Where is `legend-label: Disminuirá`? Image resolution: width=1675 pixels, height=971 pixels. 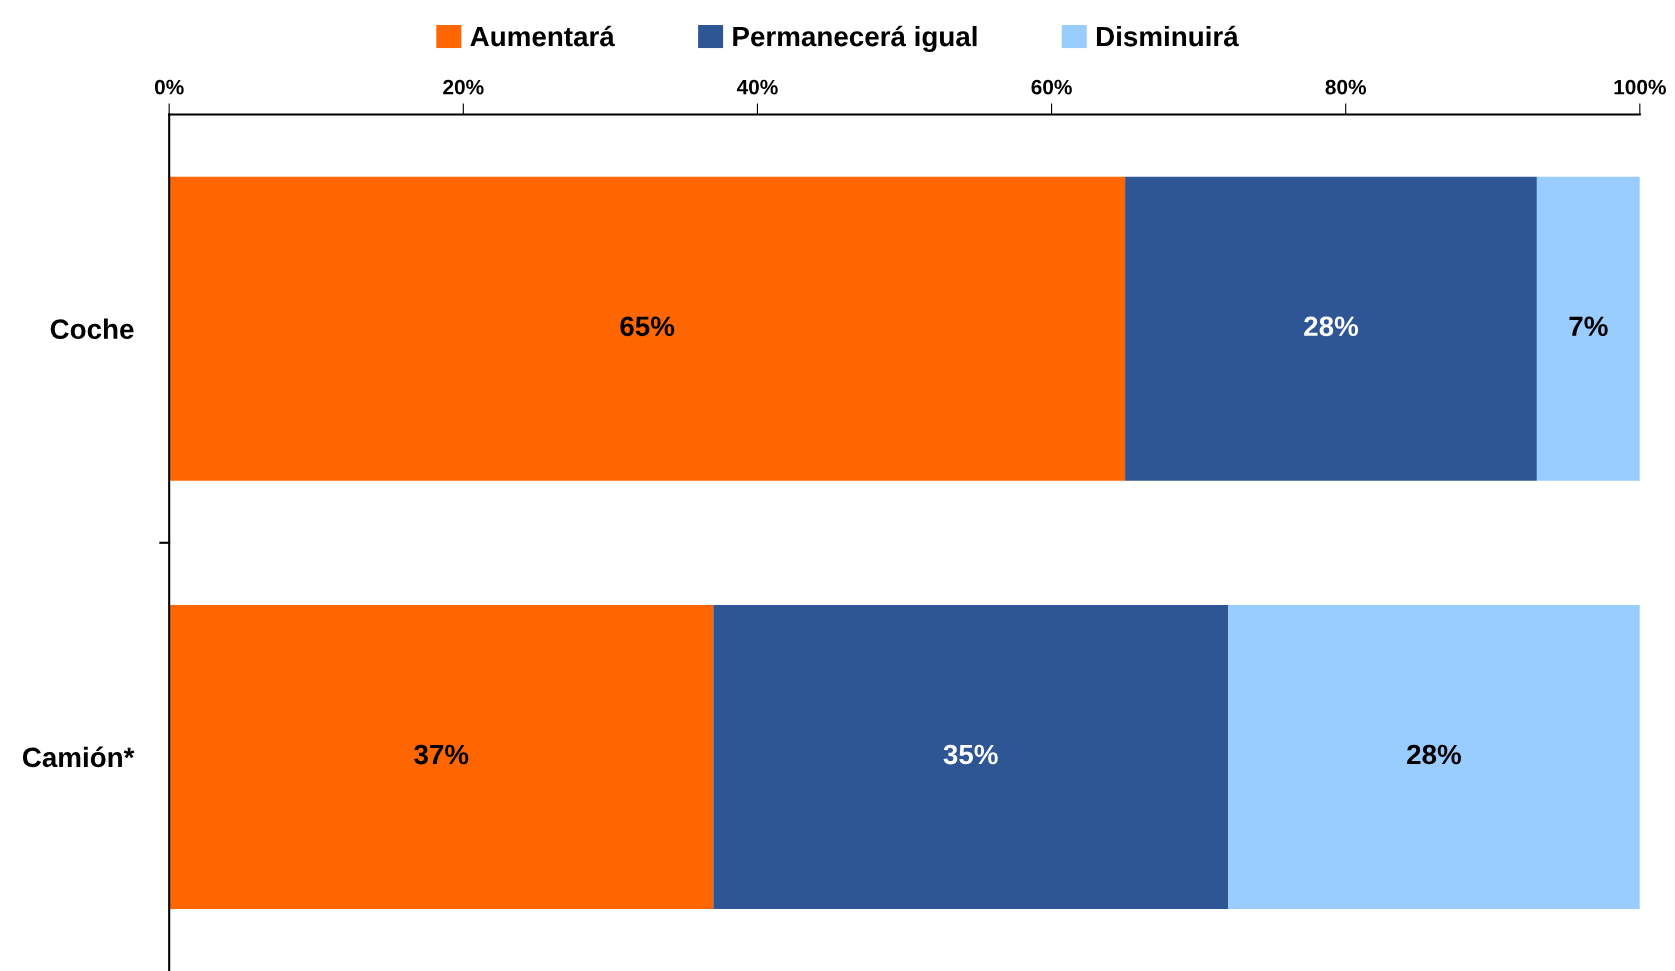 legend-label: Disminuirá is located at coordinates (1167, 36).